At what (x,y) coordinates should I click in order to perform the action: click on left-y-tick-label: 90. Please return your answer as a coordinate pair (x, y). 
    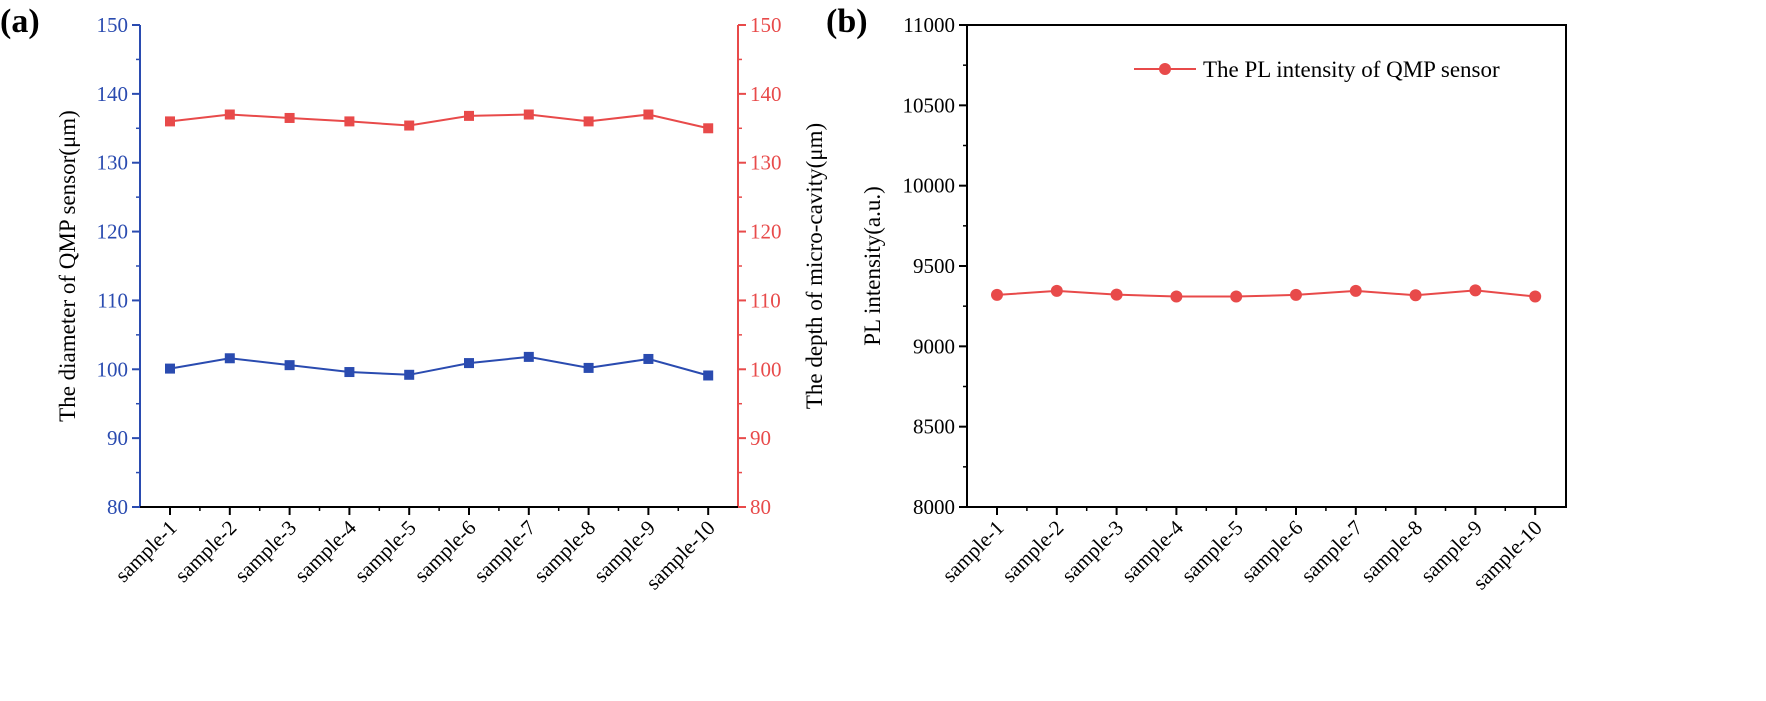
    Looking at the image, I should click on (117, 438).